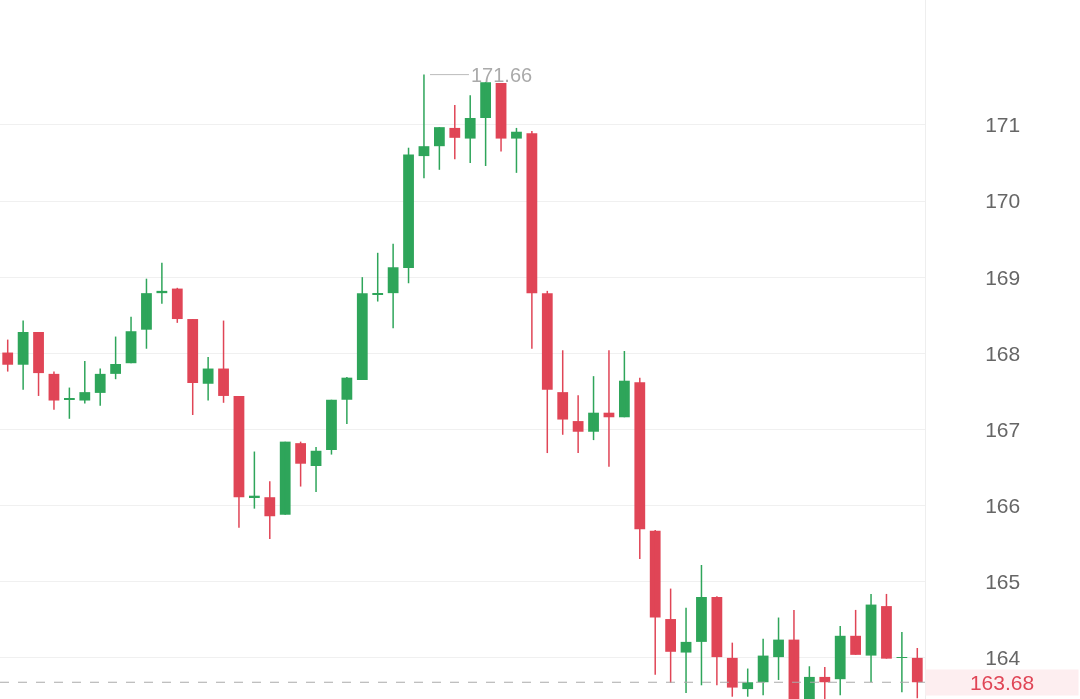 This screenshot has width=1080, height=699. I want to click on y-tick-label: 167, so click(1003, 429).